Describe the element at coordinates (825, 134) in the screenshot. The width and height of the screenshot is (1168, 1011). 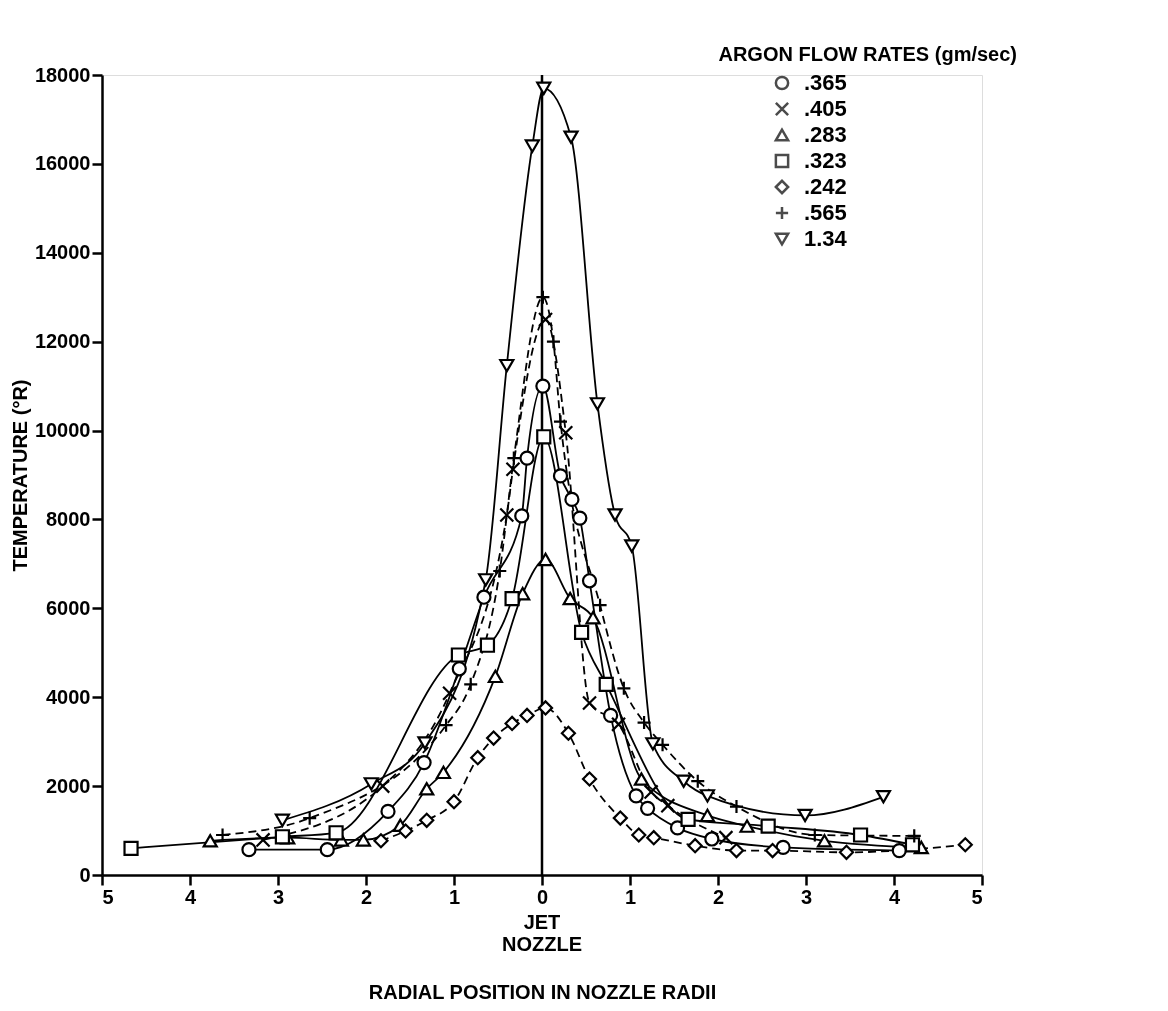
I see `legend-label: .283` at that location.